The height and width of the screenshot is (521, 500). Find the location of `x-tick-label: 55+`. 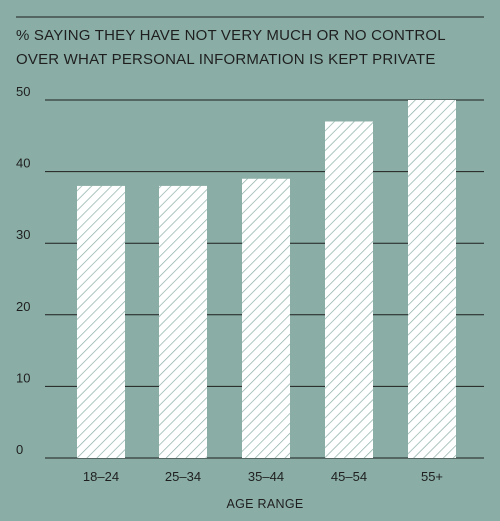

x-tick-label: 55+ is located at coordinates (432, 476).